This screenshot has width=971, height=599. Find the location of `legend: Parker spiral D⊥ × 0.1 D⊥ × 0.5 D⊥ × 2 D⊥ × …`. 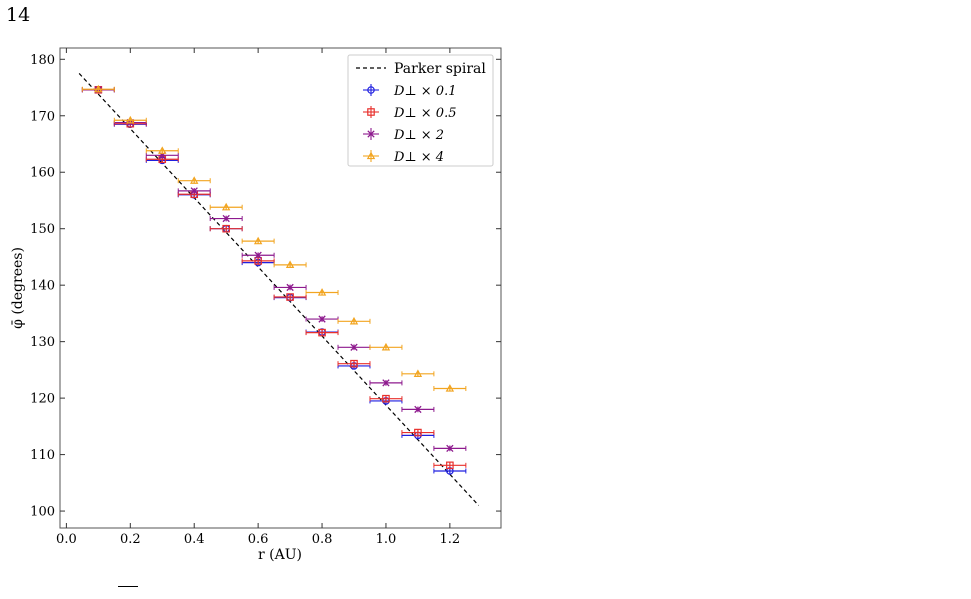

legend: Parker spiral D⊥ × 0.1 D⊥ × 0.5 D⊥ × 2 D⊥ × … is located at coordinates (420, 110).